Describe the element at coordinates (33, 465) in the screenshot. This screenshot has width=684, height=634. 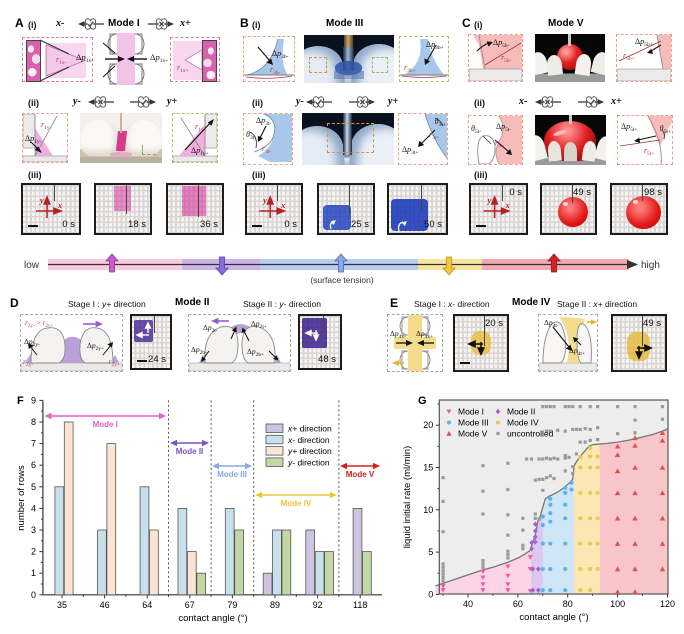
I see `svg-text: 6` at that location.